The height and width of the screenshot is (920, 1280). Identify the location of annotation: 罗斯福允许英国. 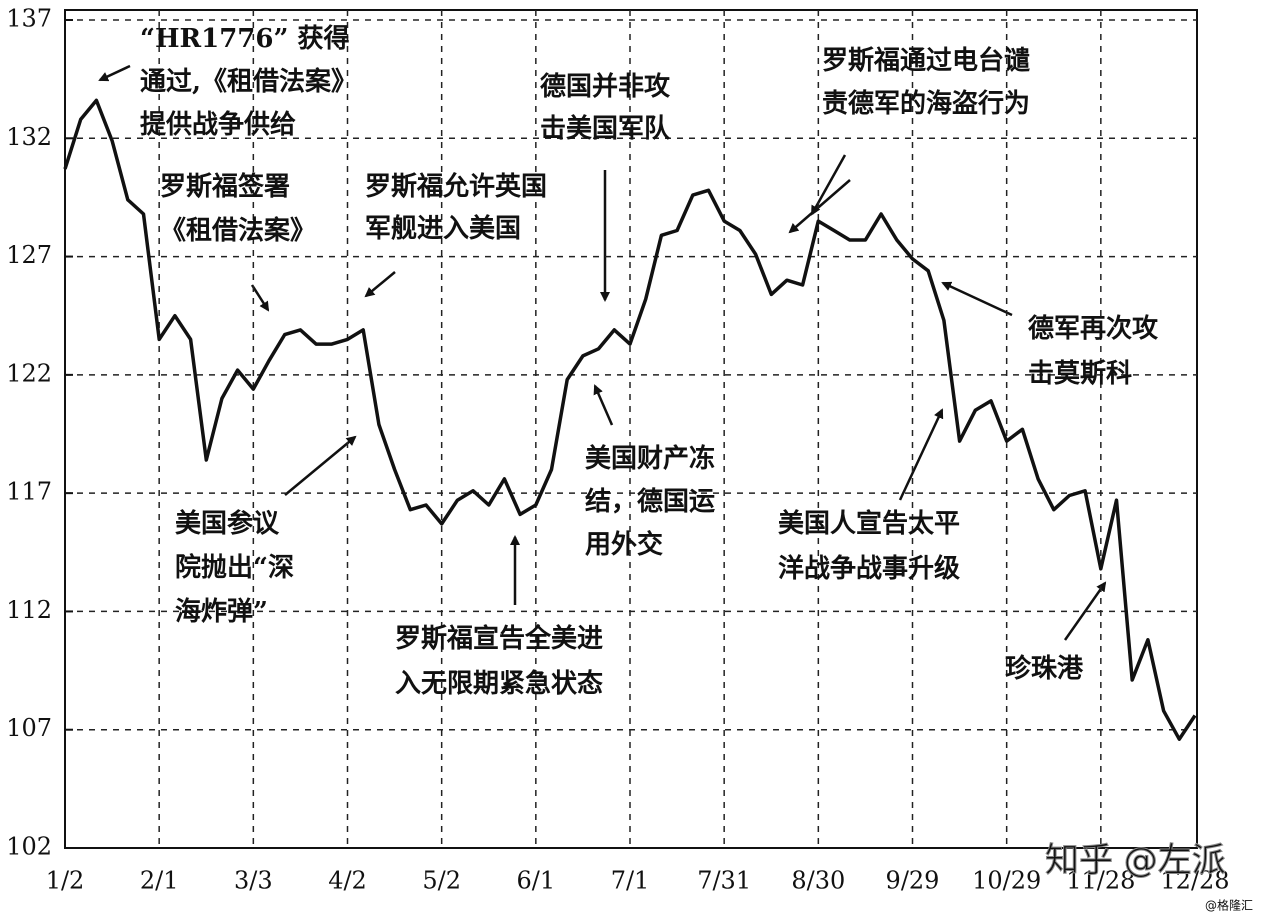
(456, 186).